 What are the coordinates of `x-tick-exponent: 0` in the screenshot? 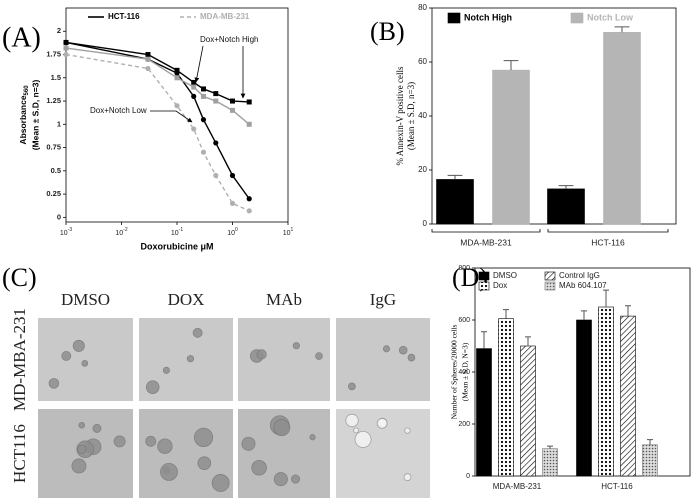 It's located at (236, 230).